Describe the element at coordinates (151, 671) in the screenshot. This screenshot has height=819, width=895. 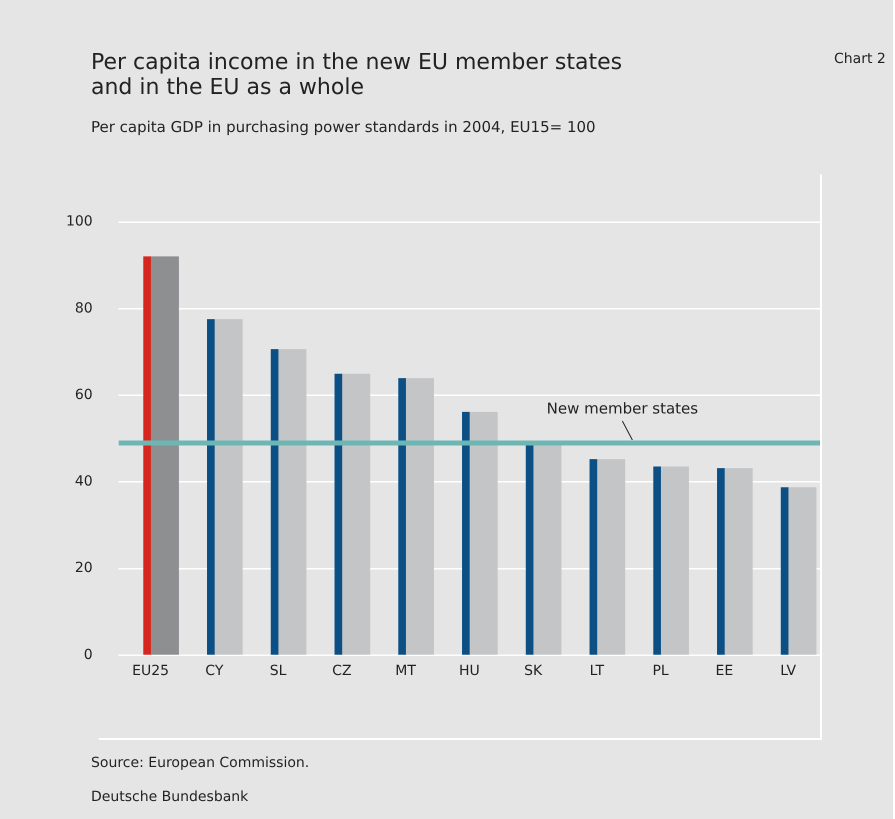
I see `x-tick-label: EU25` at that location.